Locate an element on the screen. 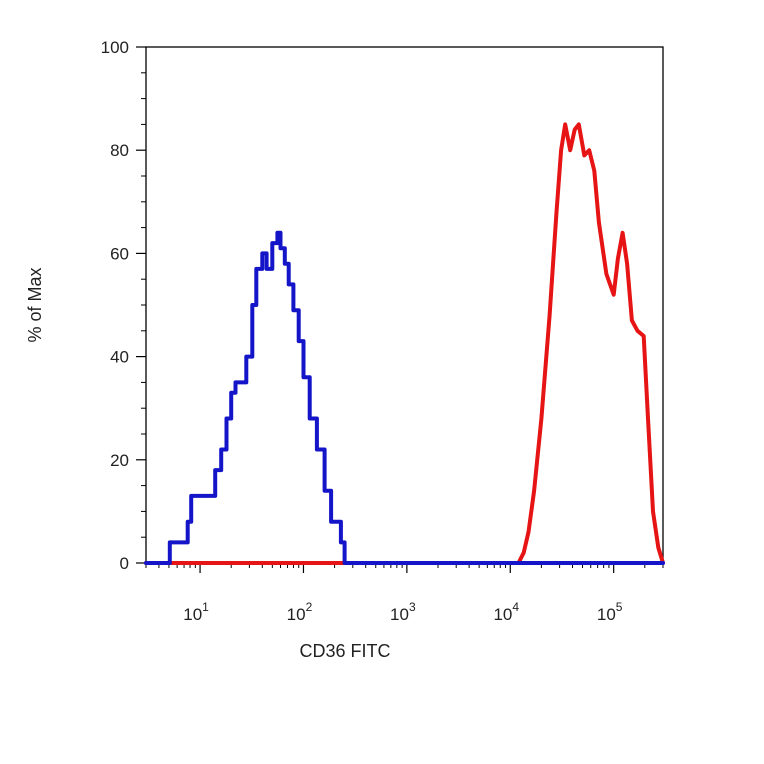 This screenshot has height=764, width=764. x-tick-label: 10⁵ is located at coordinates (610, 612).